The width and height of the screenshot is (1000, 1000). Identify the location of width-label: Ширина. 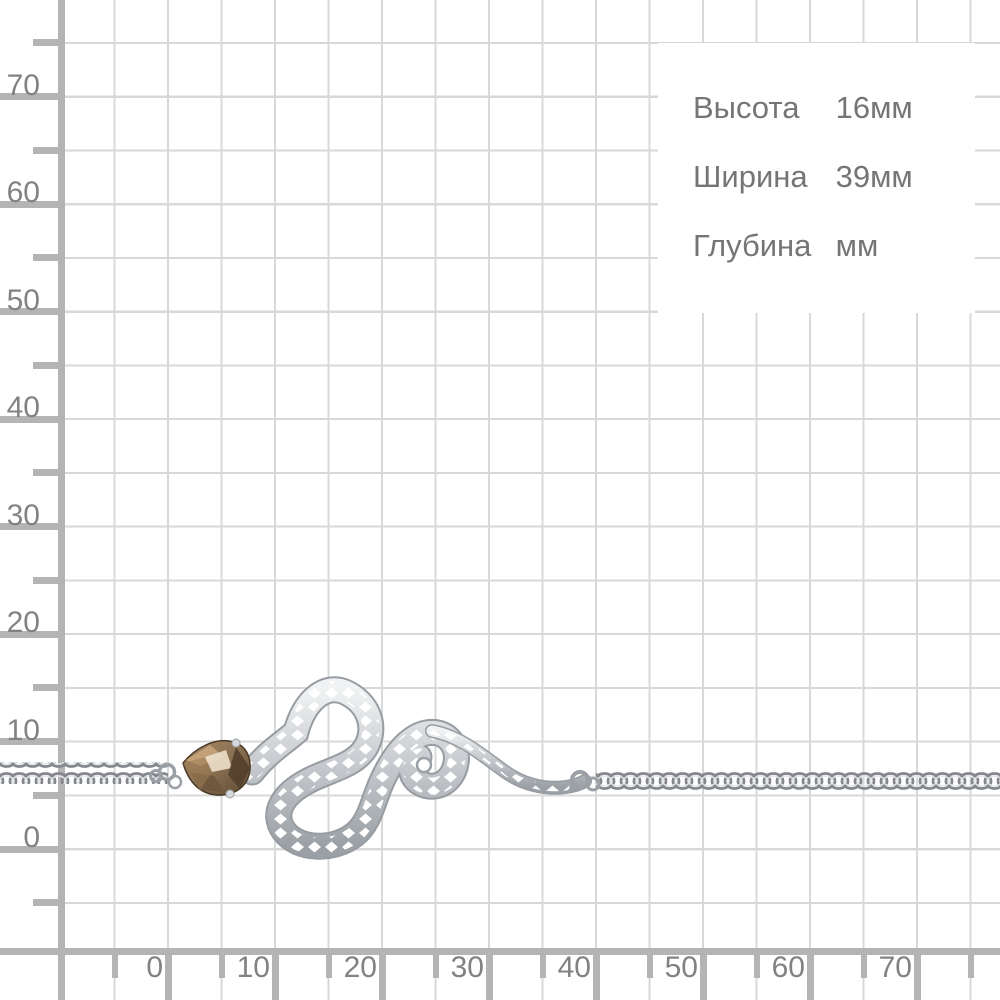
(750, 176).